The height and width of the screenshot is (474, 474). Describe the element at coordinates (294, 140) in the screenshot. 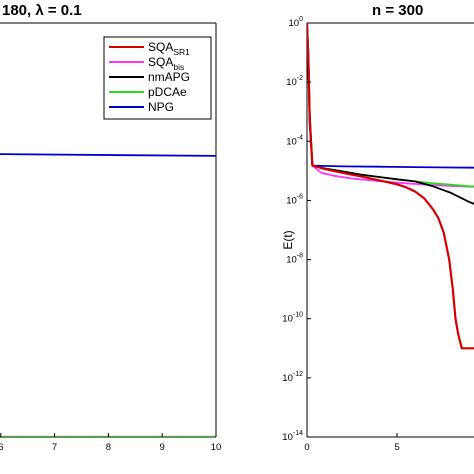

I see `right-y-tick-label: 10⁻⁴` at that location.